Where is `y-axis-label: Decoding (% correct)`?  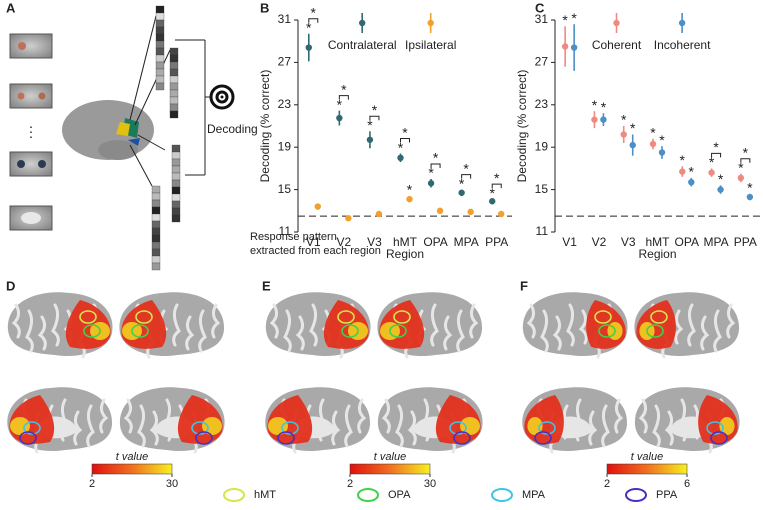
y-axis-label: Decoding (% correct) is located at coordinates (265, 126).